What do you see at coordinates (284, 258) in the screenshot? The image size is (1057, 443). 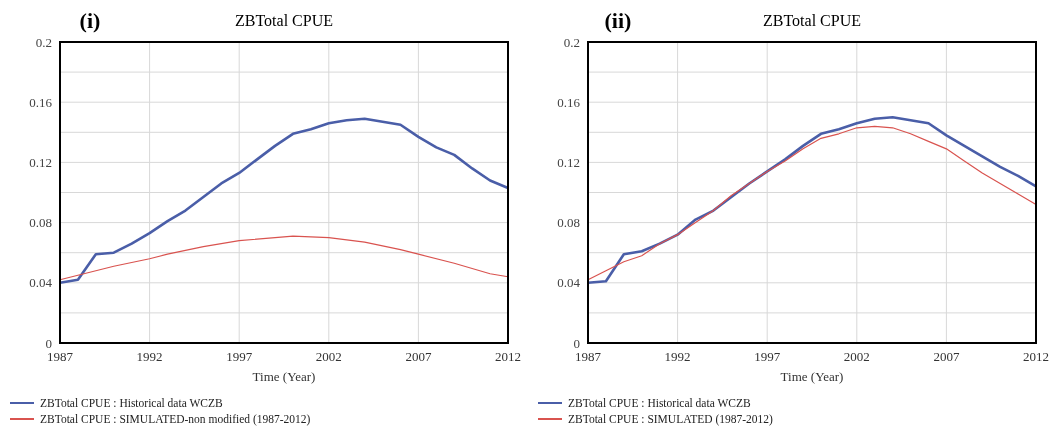 I see `line-series` at bounding box center [284, 258].